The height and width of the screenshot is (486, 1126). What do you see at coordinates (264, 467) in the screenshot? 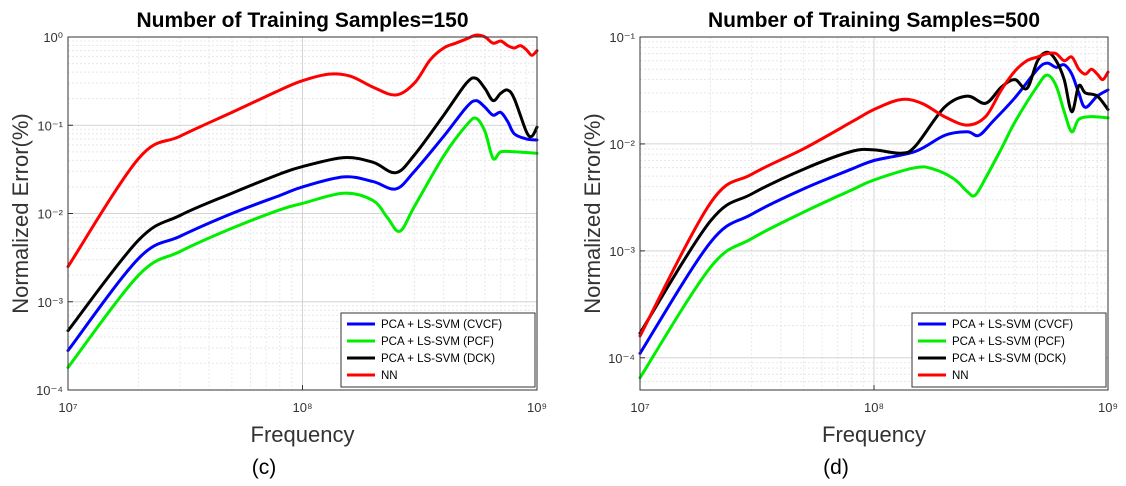
I see `panel-label: (c)` at bounding box center [264, 467].